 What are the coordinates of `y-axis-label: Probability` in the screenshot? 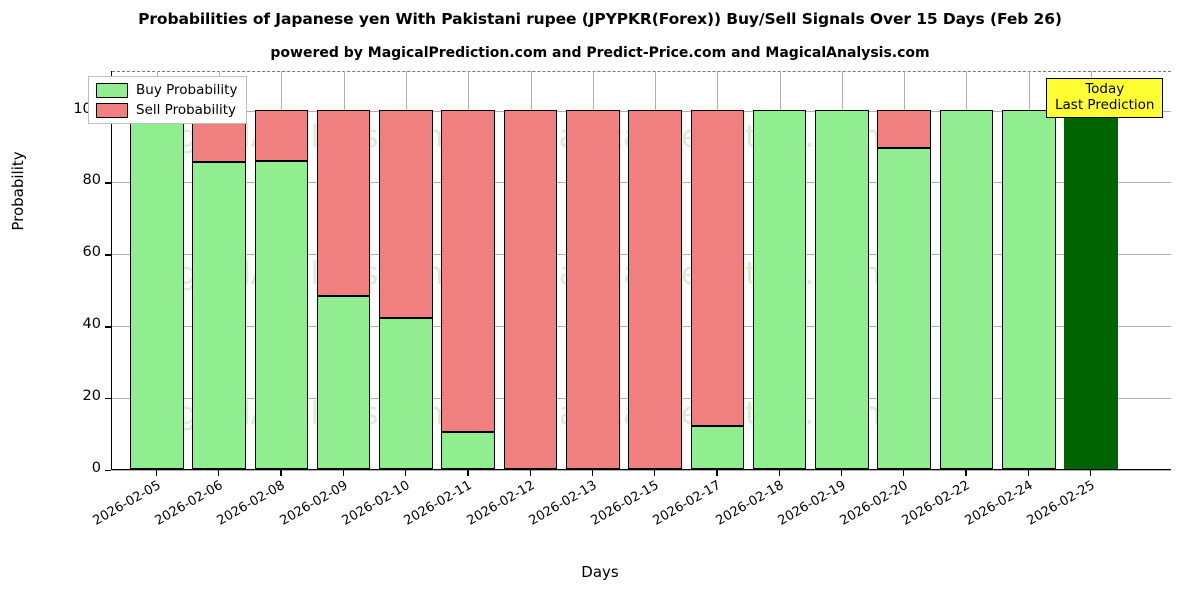 It's located at (18, 191).